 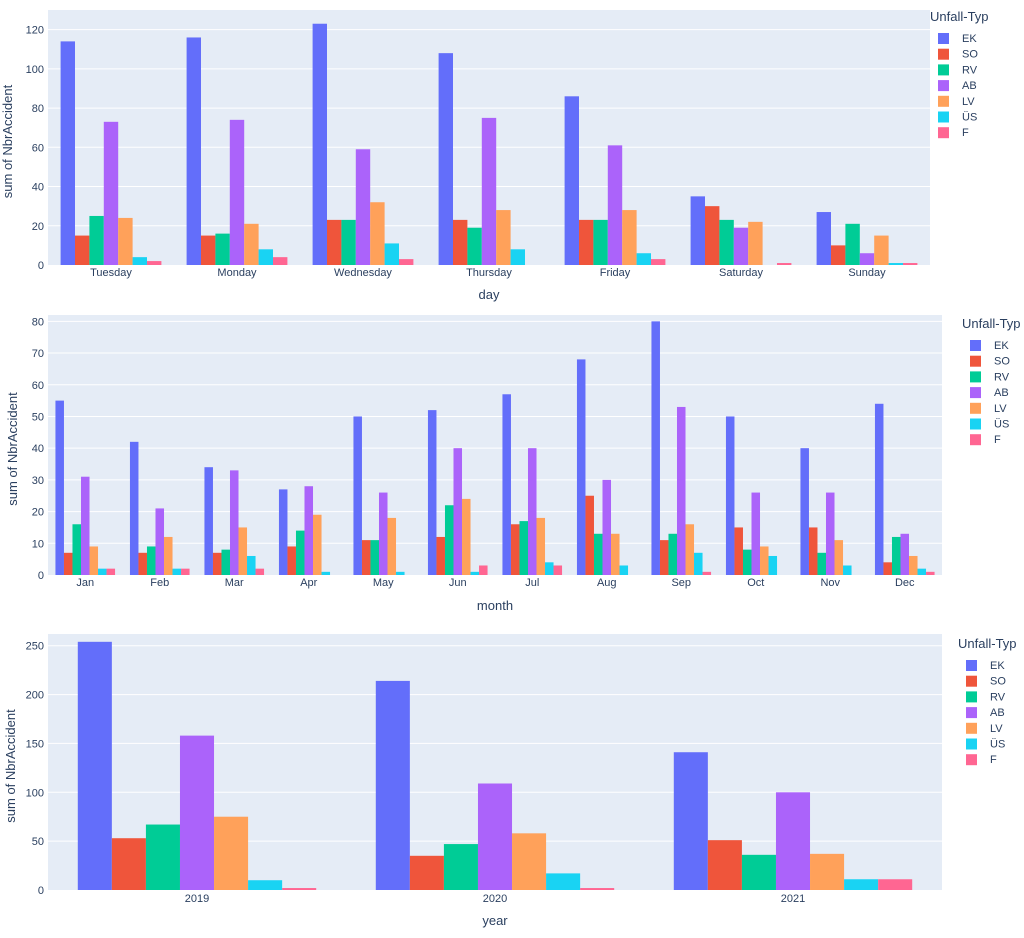 What do you see at coordinates (624, 570) in the screenshot?
I see `bar-ÜS-Aug` at bounding box center [624, 570].